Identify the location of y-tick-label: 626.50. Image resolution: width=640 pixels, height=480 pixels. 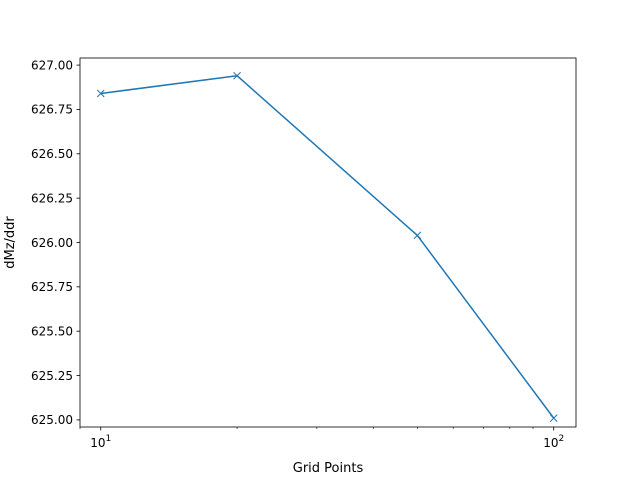
(52, 154).